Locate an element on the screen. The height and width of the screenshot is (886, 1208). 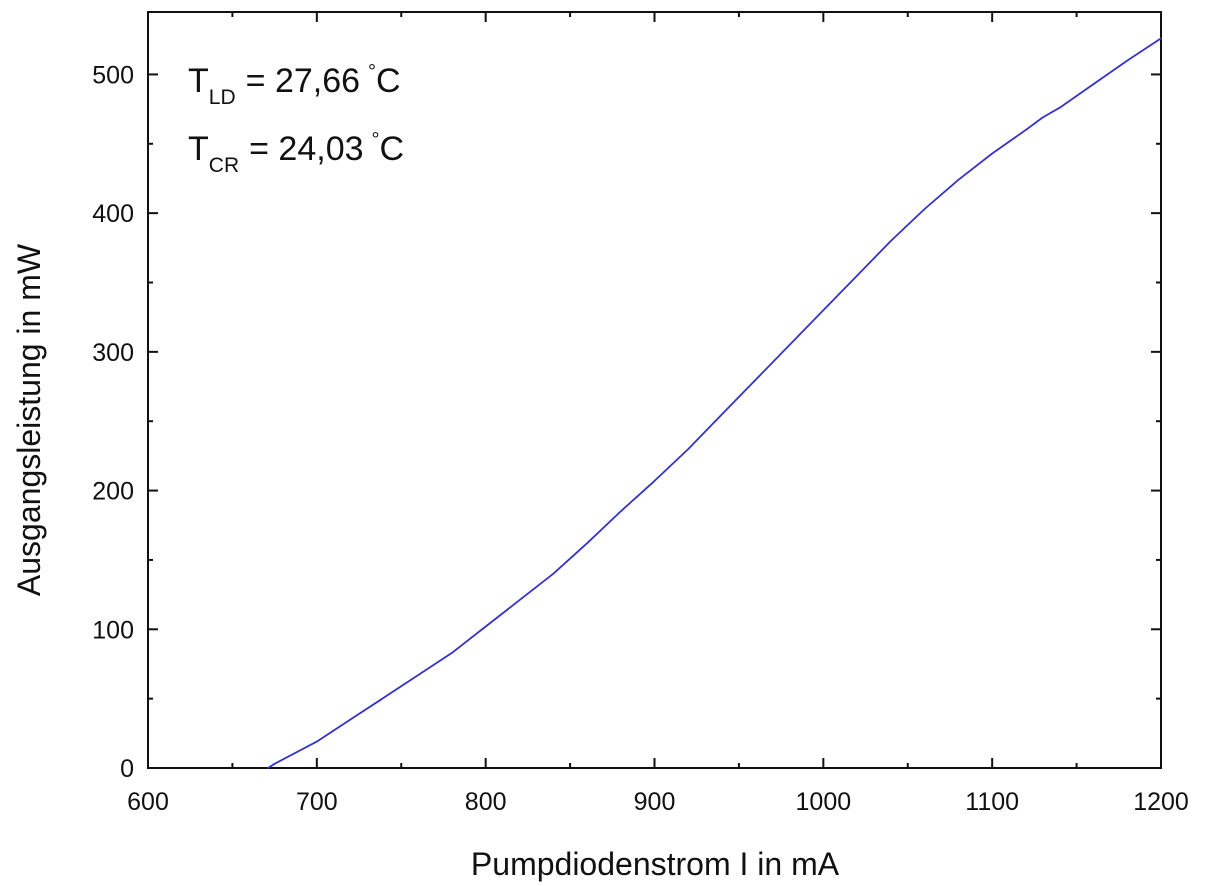
y-axis-title: Ausgangsleistung in mW is located at coordinates (29, 419).